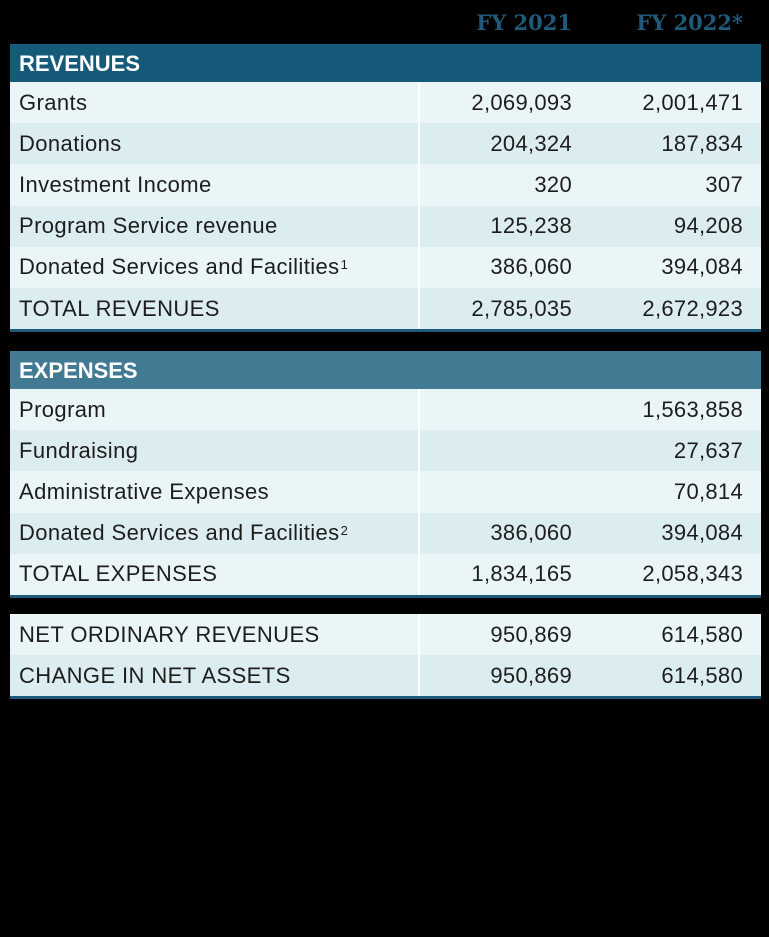  I want to click on table-row: Administrative Expenses 70,814, so click(385, 492).